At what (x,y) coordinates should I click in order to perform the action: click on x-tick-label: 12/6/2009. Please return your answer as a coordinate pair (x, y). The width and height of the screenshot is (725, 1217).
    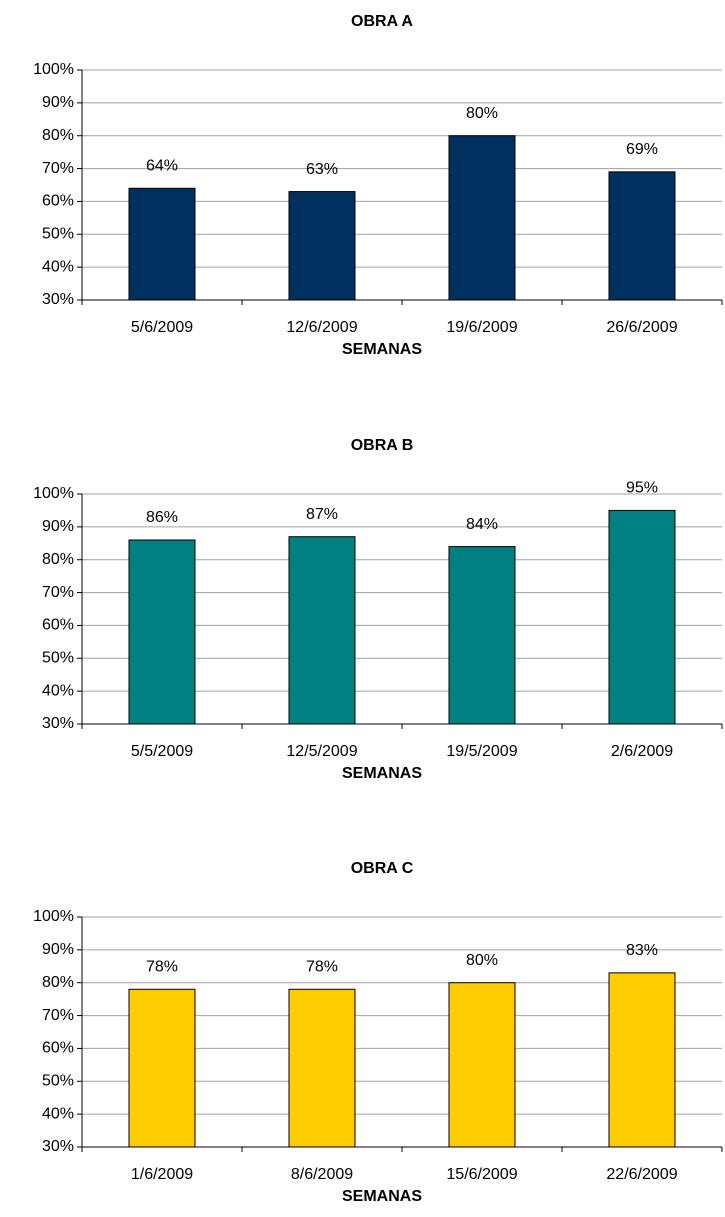
    Looking at the image, I should click on (321, 327).